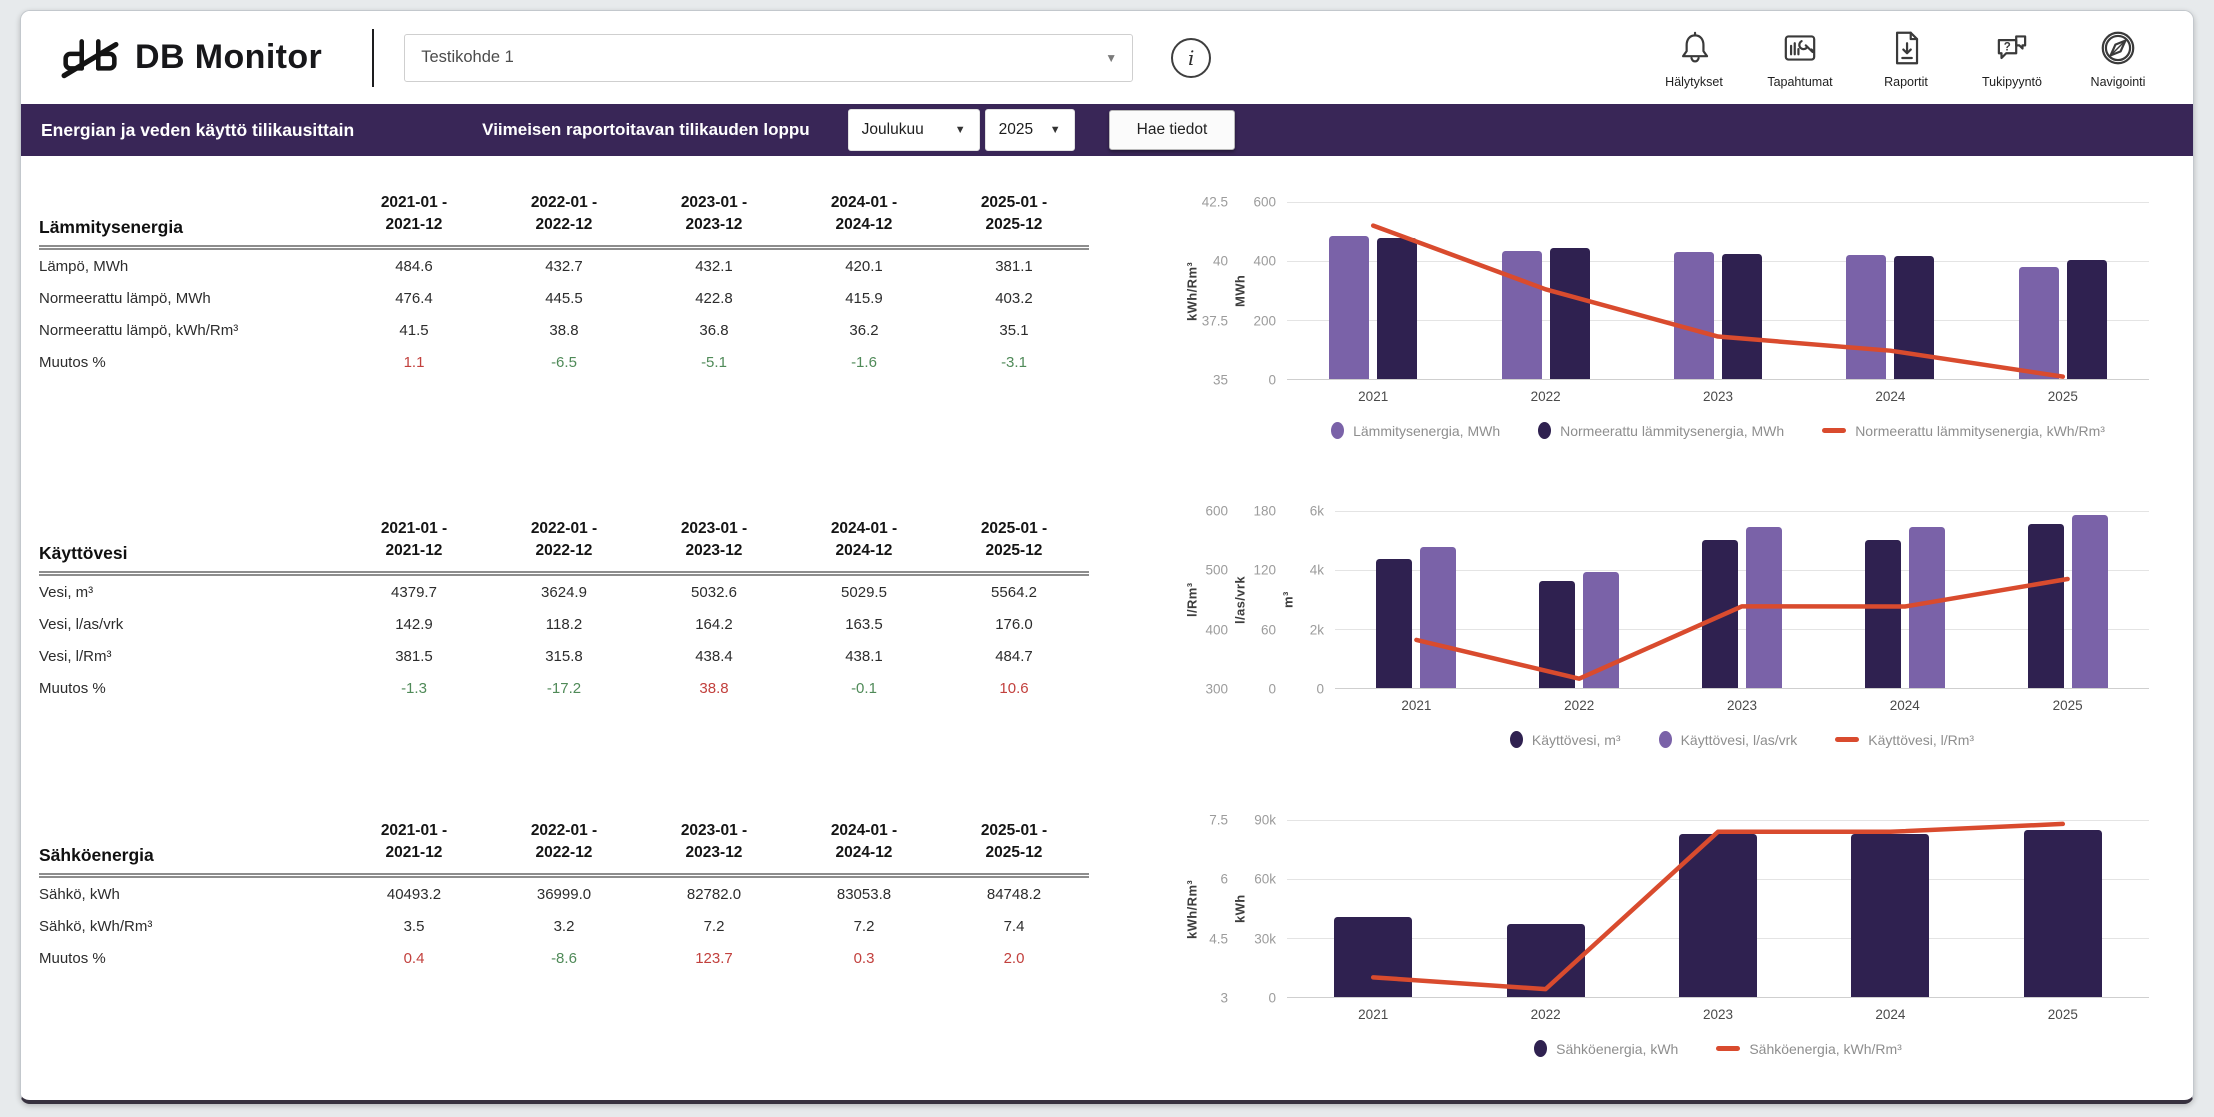  What do you see at coordinates (1264, 600) in the screenshot?
I see `y-axis-ticks: 0 60 120 180` at bounding box center [1264, 600].